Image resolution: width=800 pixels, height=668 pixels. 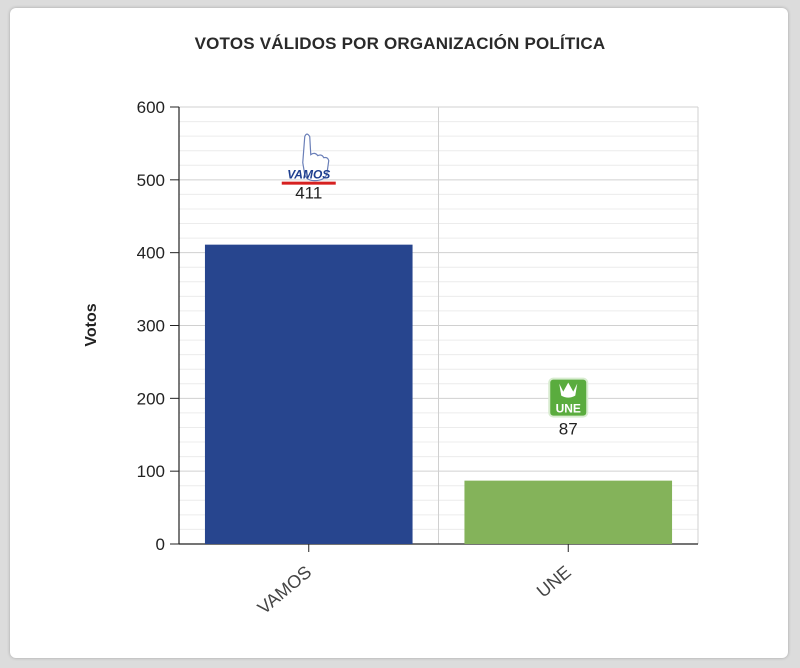 I want to click on y-tick-label: 200, so click(x=151, y=398).